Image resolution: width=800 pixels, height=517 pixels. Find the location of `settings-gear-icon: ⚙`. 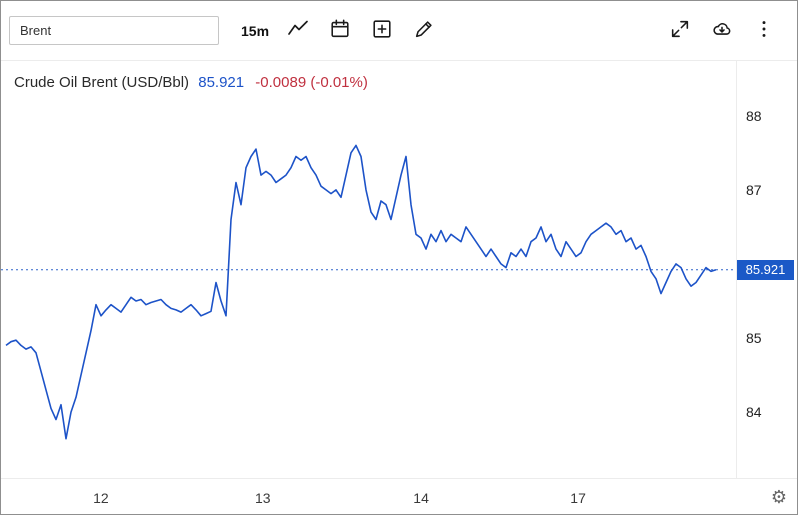

settings-gear-icon: ⚙ is located at coordinates (778, 497).